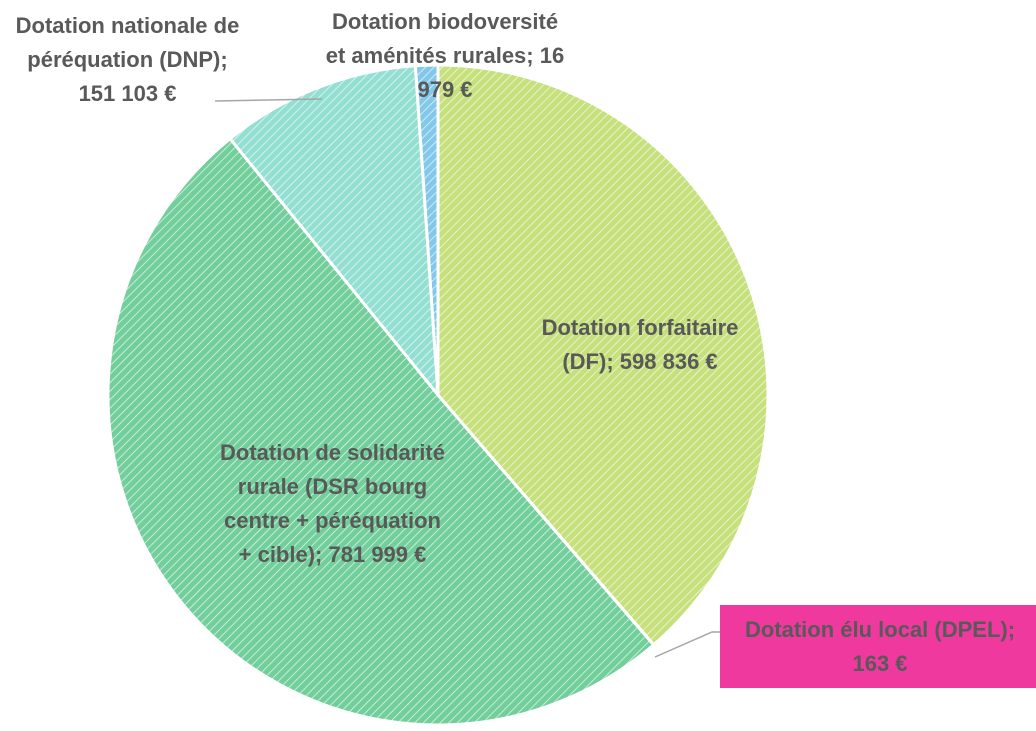 This screenshot has height=731, width=1036. What do you see at coordinates (377, 554) in the screenshot?
I see `value-label: 781 999 €` at bounding box center [377, 554].